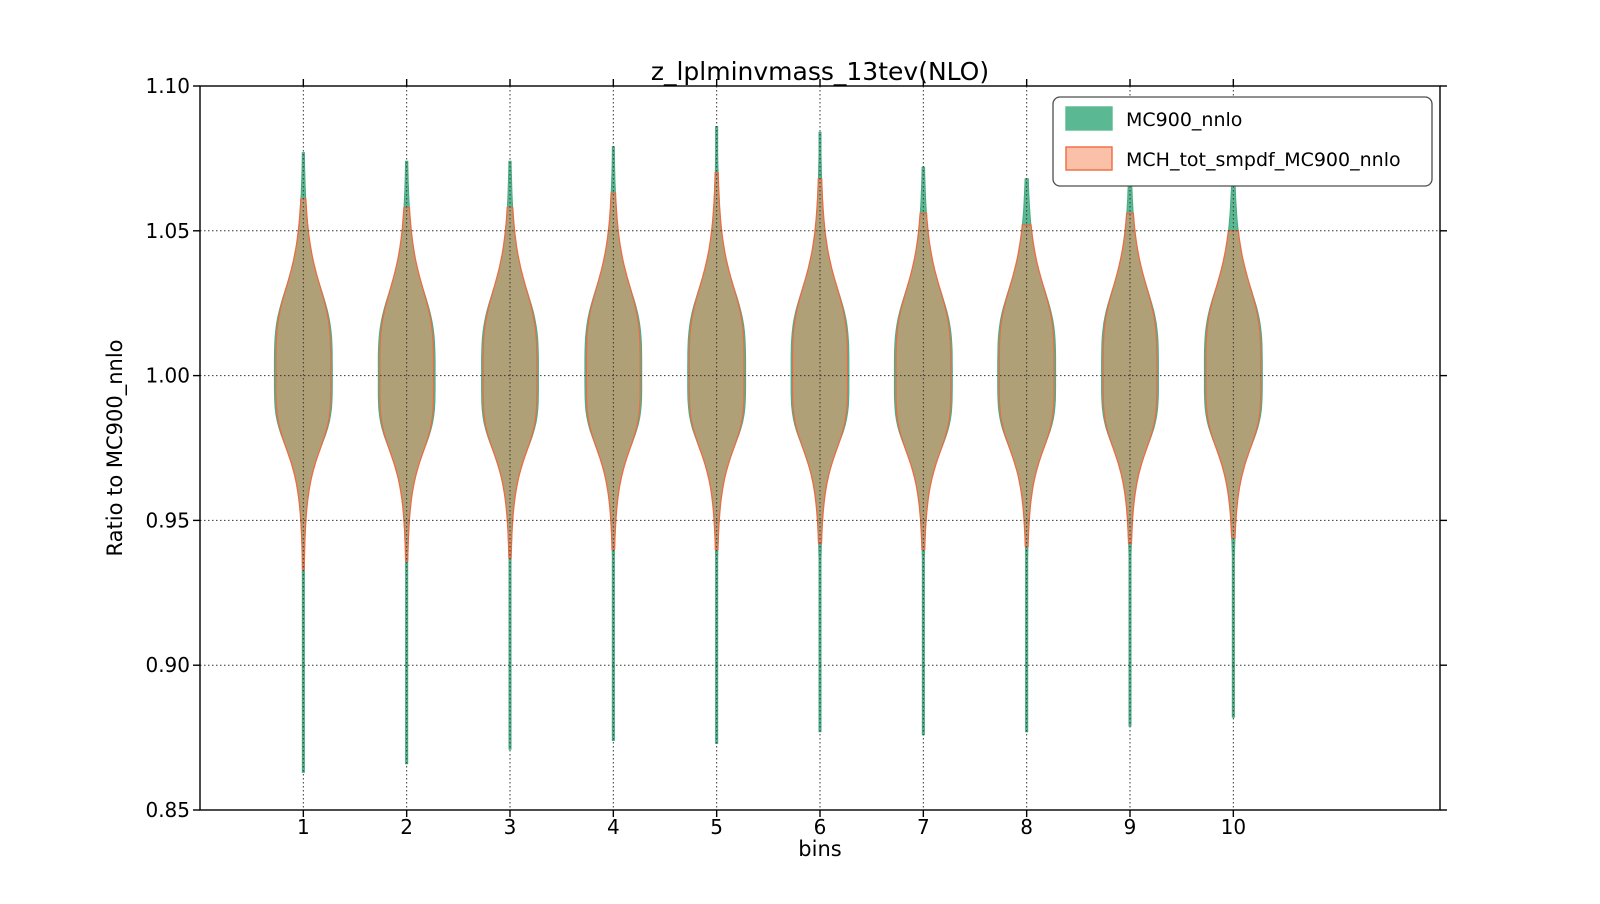  Describe the element at coordinates (167, 376) in the screenshot. I see `y-tick-label-1.00: 1.00` at that location.